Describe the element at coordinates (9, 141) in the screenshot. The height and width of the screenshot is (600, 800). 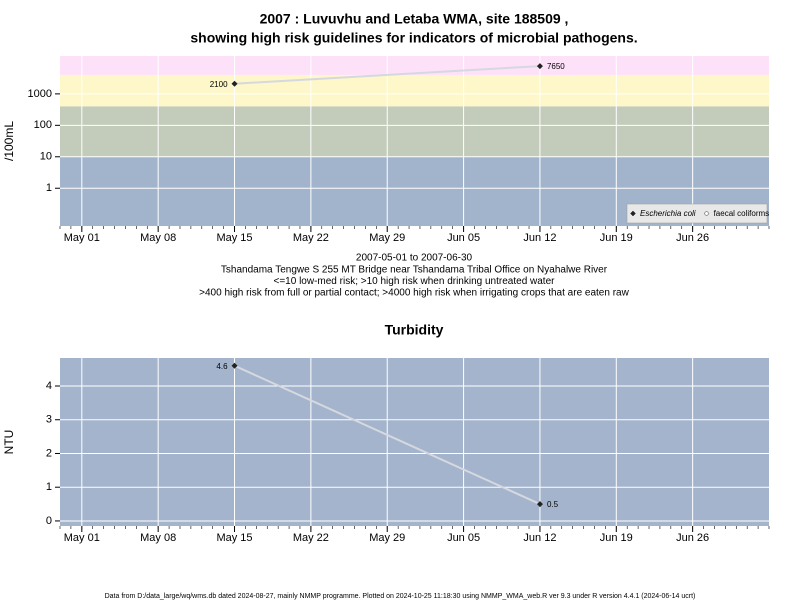
I see `y-axis-label: /100mL` at that location.